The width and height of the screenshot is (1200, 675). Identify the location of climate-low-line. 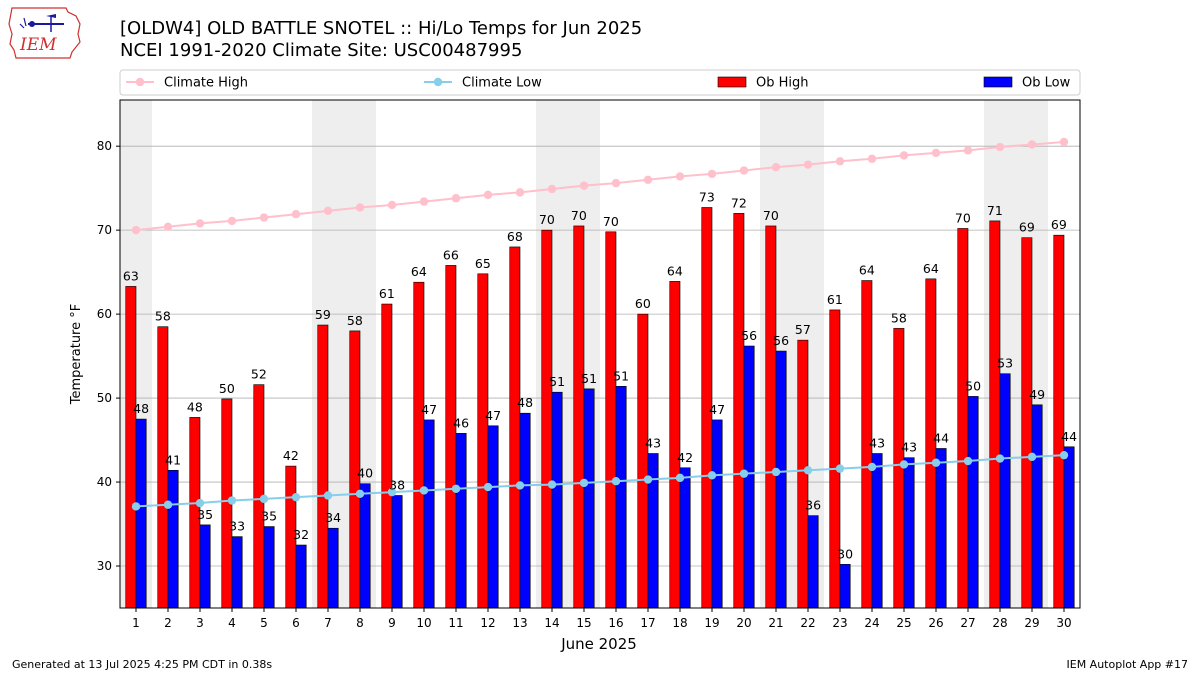
(600, 481).